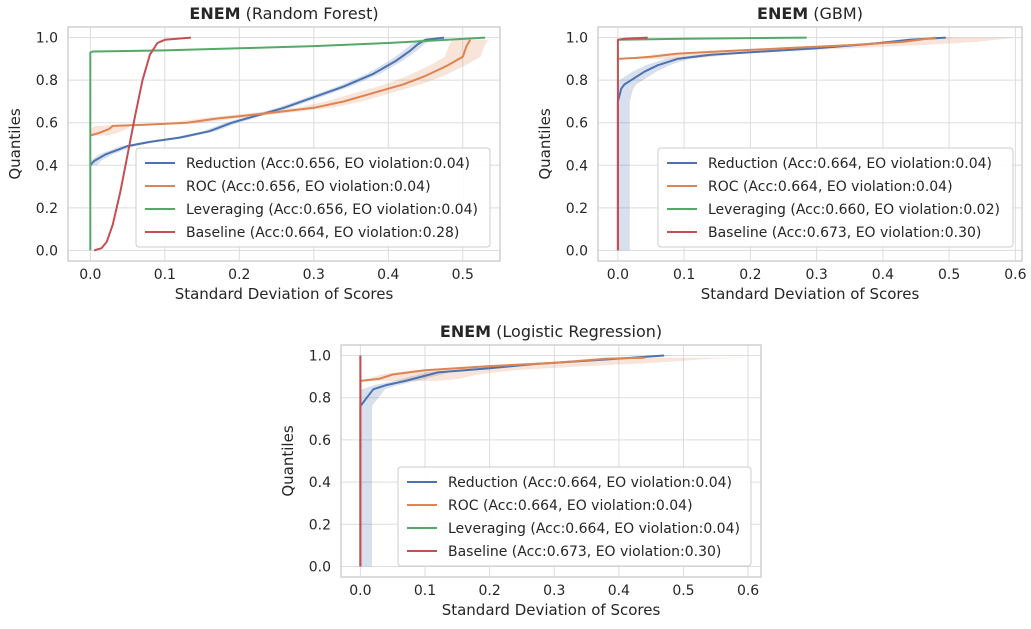 This screenshot has width=1031, height=629. Describe the element at coordinates (328, 164) in the screenshot. I see `legend-label: Reduction (Acc:0.656, EO violation:0.04)` at that location.